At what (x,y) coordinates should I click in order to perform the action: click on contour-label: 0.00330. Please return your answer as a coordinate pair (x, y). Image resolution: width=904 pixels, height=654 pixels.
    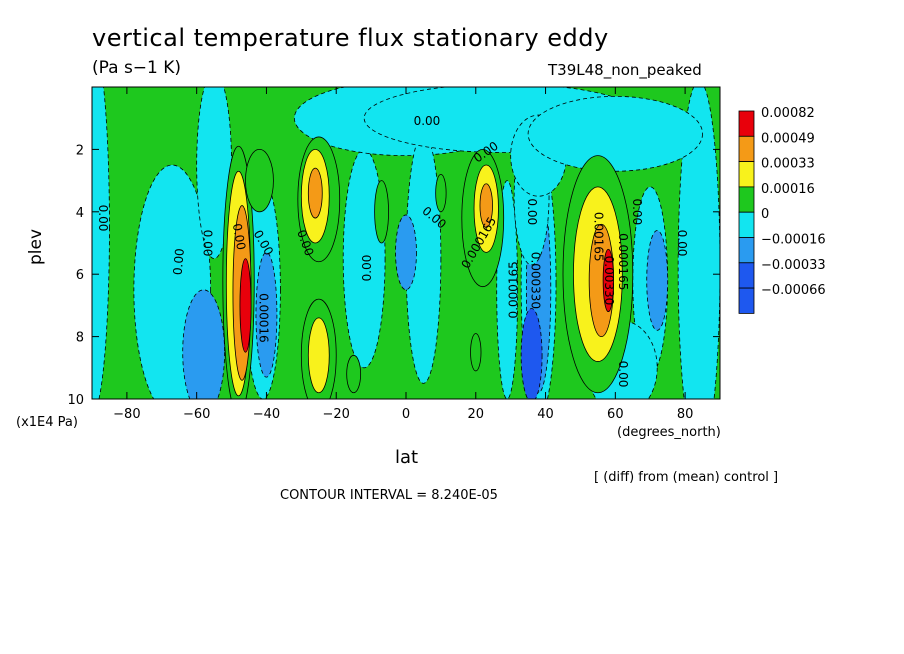
    Looking at the image, I should click on (609, 281).